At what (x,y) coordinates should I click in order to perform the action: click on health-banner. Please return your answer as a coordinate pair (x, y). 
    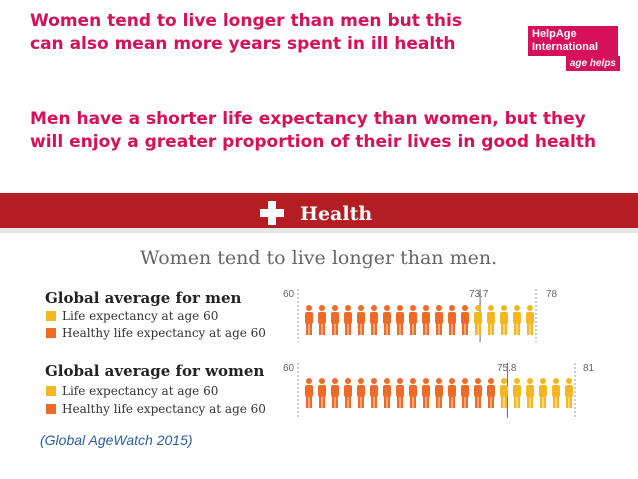
    Looking at the image, I should click on (319, 213).